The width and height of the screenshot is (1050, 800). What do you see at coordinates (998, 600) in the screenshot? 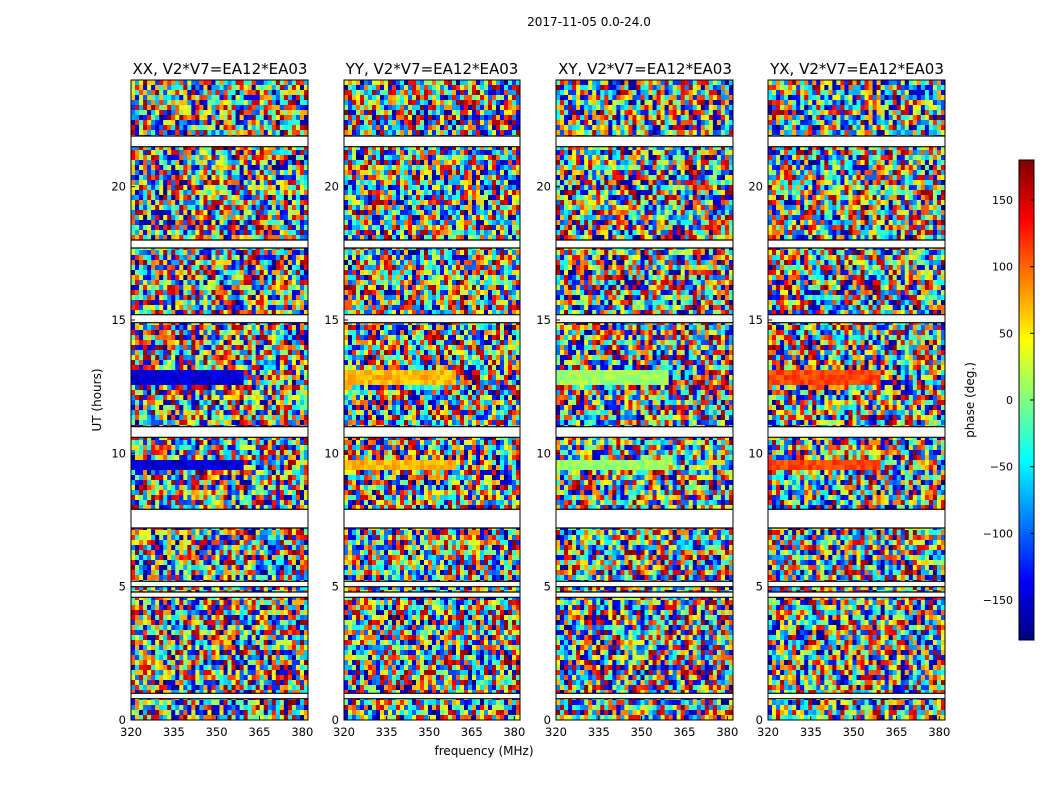
I see `colorbar-tick-label: −150` at bounding box center [998, 600].